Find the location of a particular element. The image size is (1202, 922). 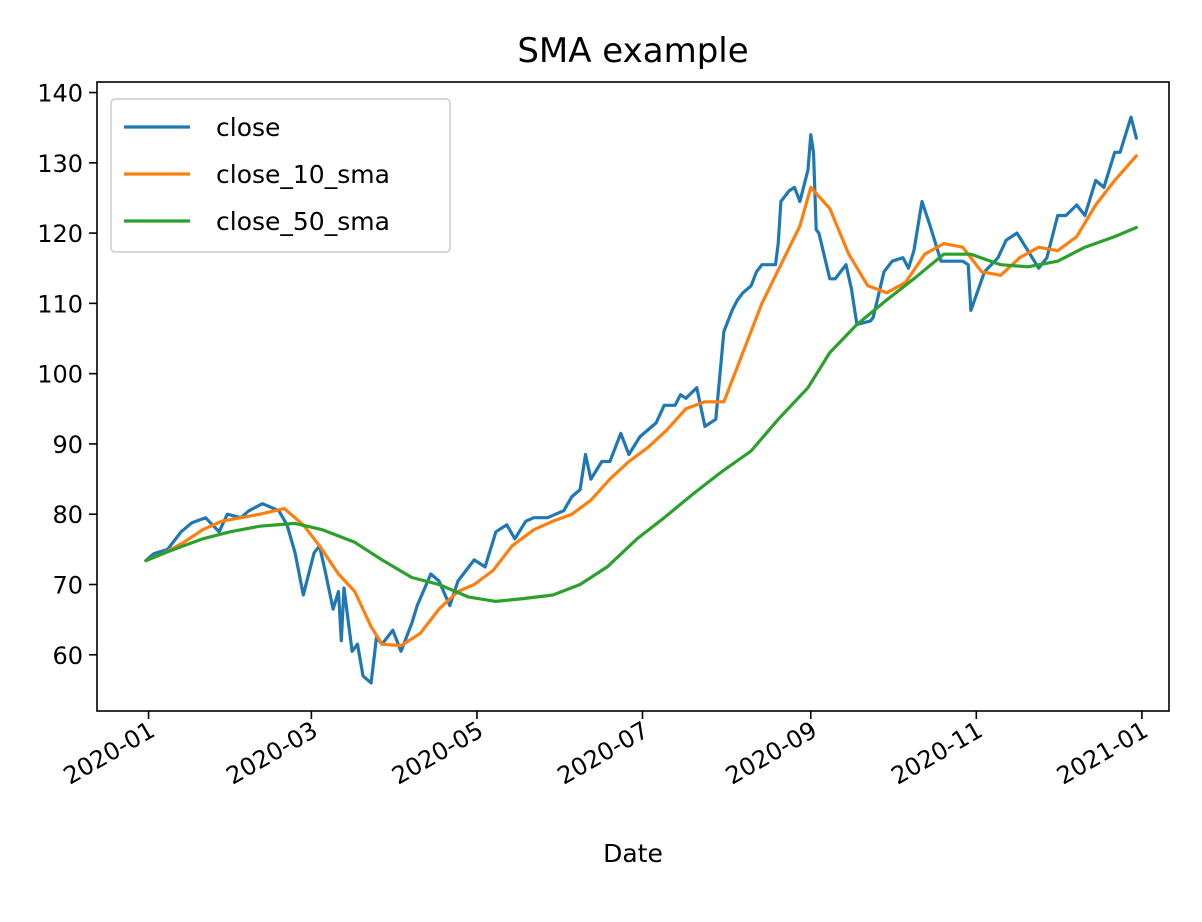

legend-box is located at coordinates (280, 175).